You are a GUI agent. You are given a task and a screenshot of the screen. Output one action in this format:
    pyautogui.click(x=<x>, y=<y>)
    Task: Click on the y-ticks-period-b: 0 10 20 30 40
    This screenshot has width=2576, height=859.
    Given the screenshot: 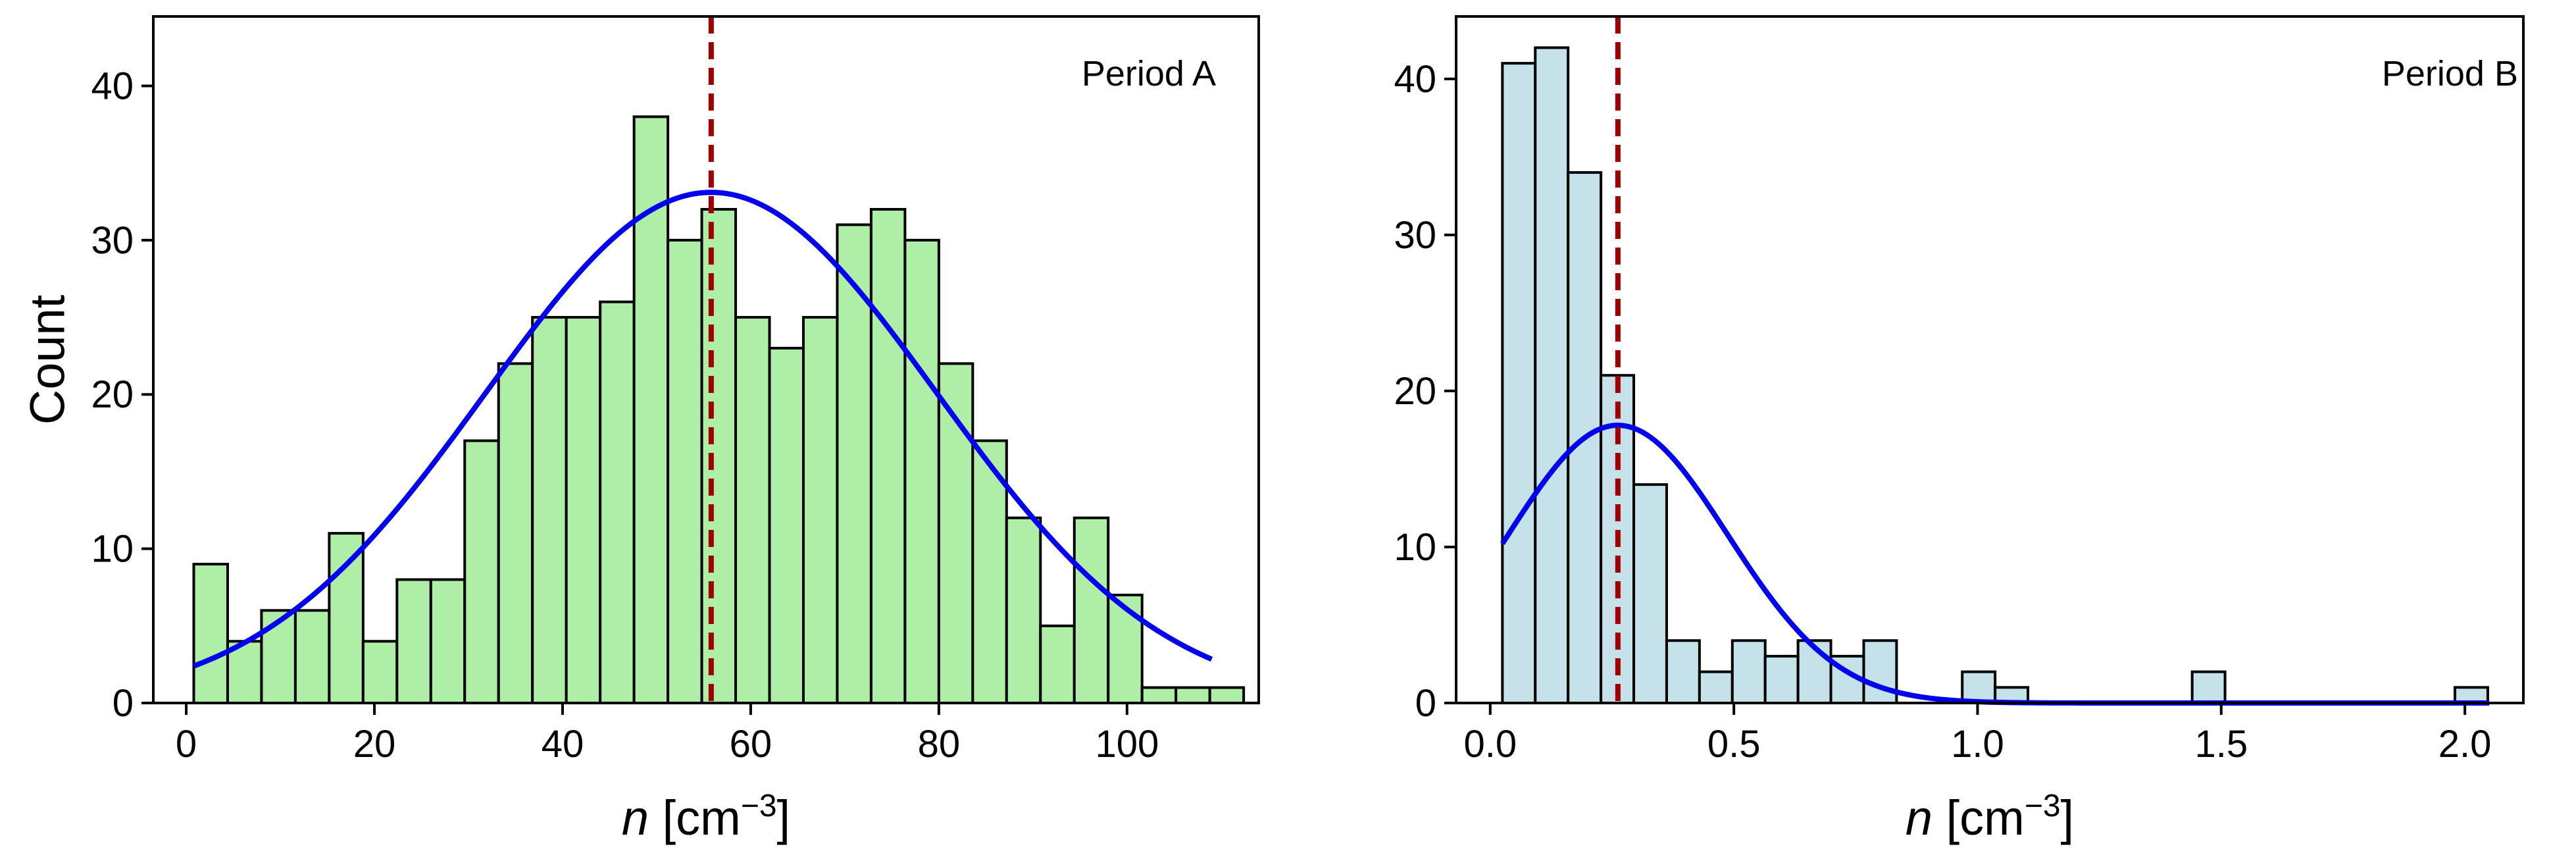 What is the action you would take?
    pyautogui.click(x=1425, y=391)
    